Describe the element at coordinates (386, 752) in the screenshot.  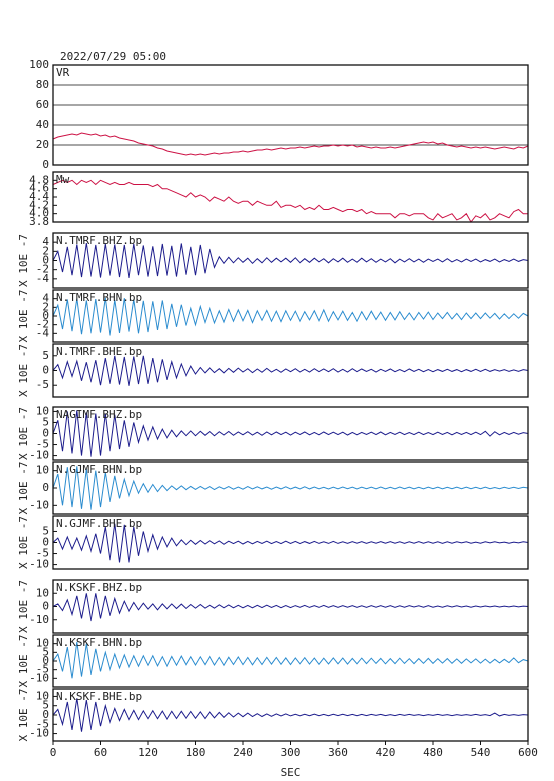
I see `x-tick-label: 420` at that location.